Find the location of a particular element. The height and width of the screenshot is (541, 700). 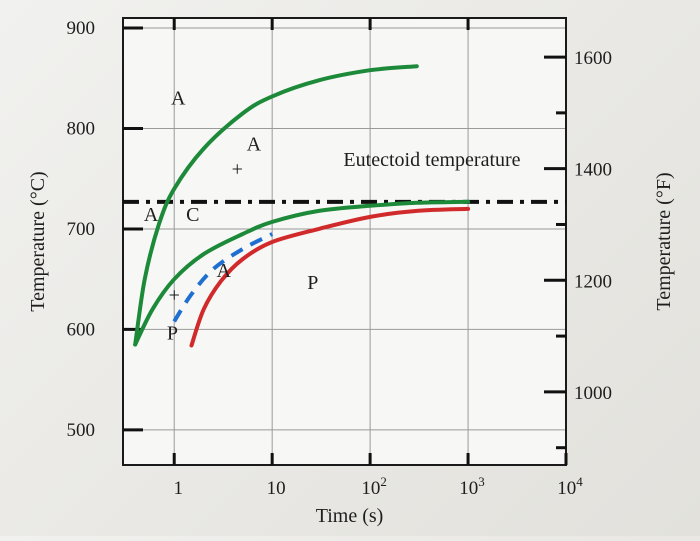

x-tick-exponent: 2 is located at coordinates (383, 481).